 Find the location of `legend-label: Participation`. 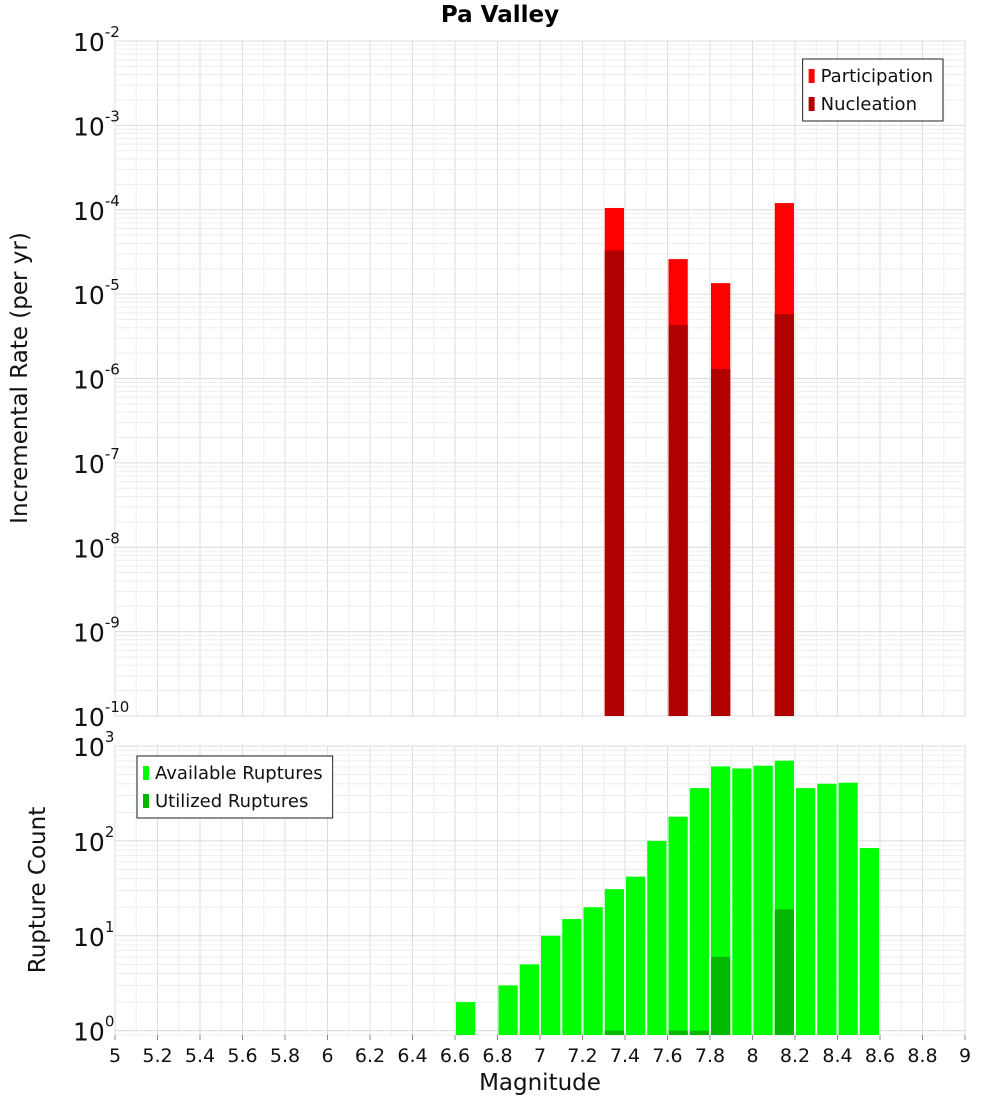

legend-label: Participation is located at coordinates (877, 76).